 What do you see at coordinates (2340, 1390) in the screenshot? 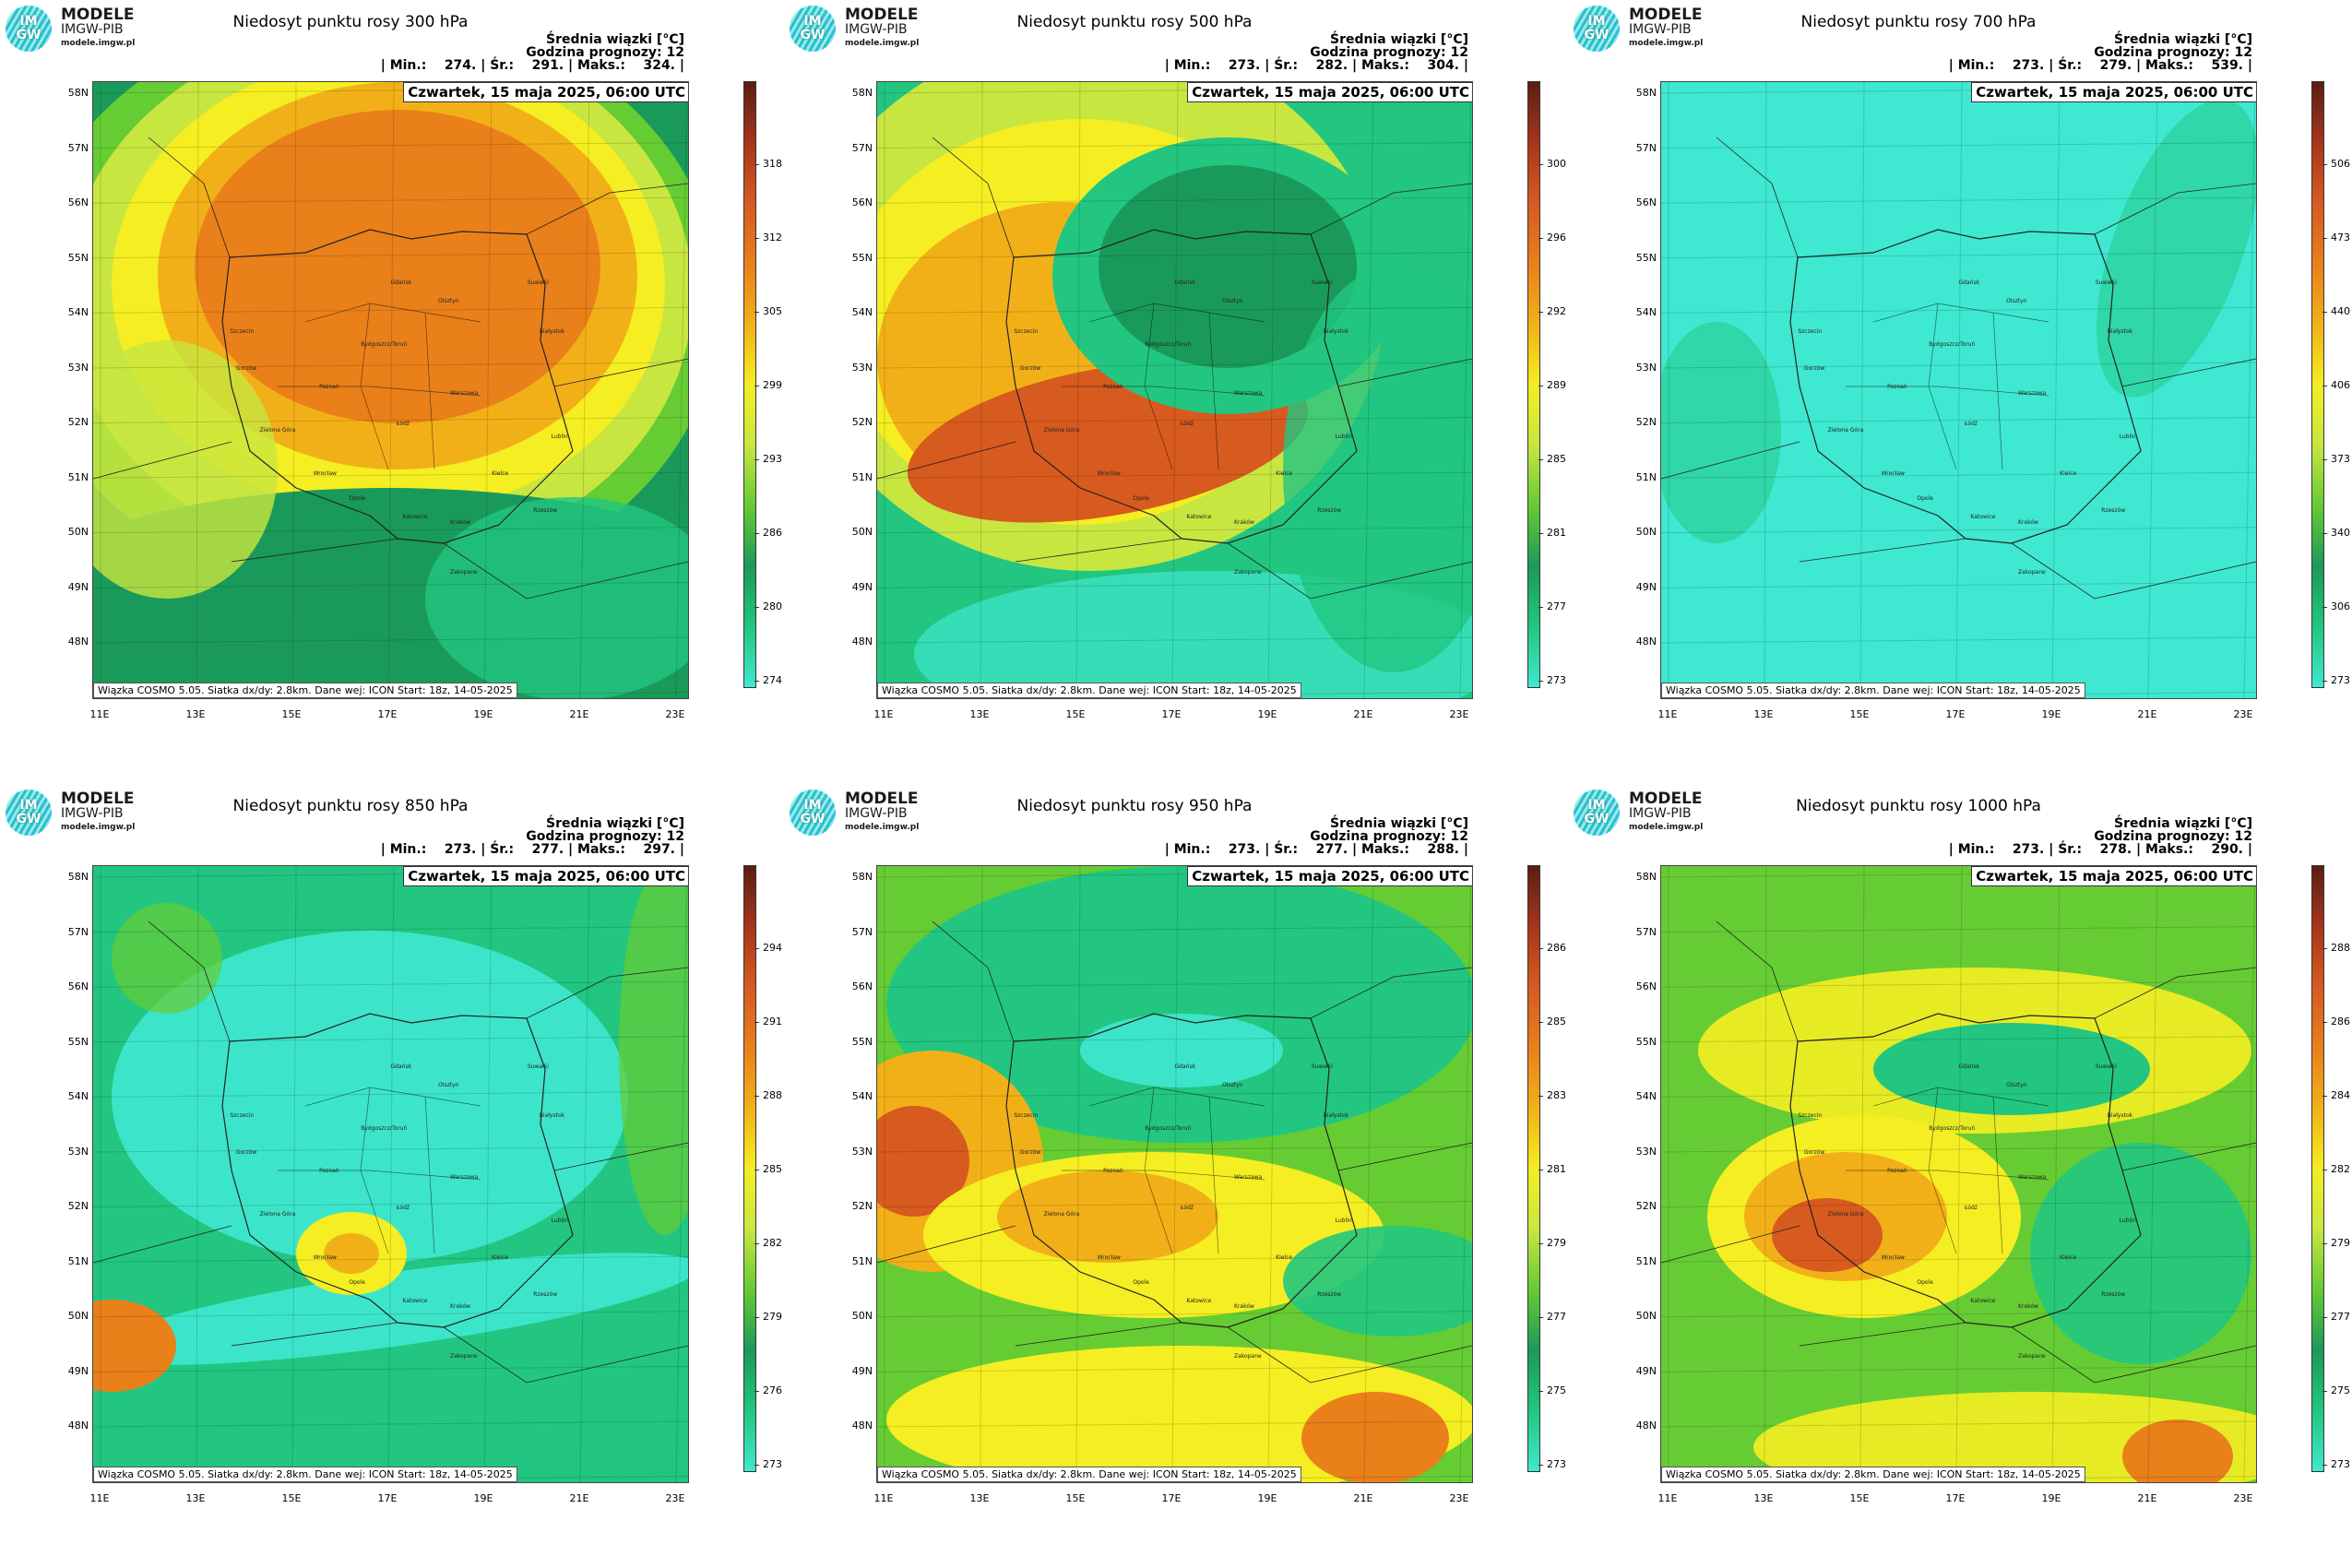
I see `colorbar-tick-label: 275` at bounding box center [2340, 1390].